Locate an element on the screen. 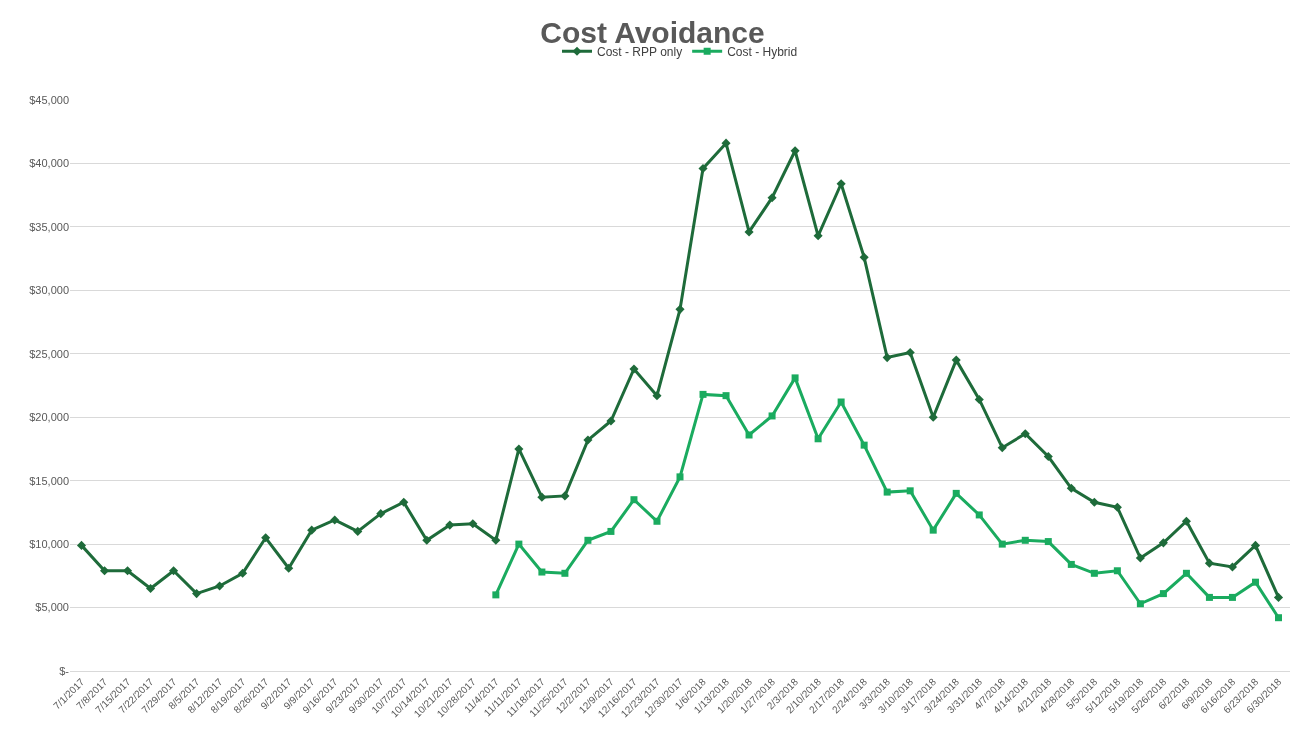 This screenshot has width=1305, height=741. y-tick-label: $15,000 is located at coordinates (49, 480).